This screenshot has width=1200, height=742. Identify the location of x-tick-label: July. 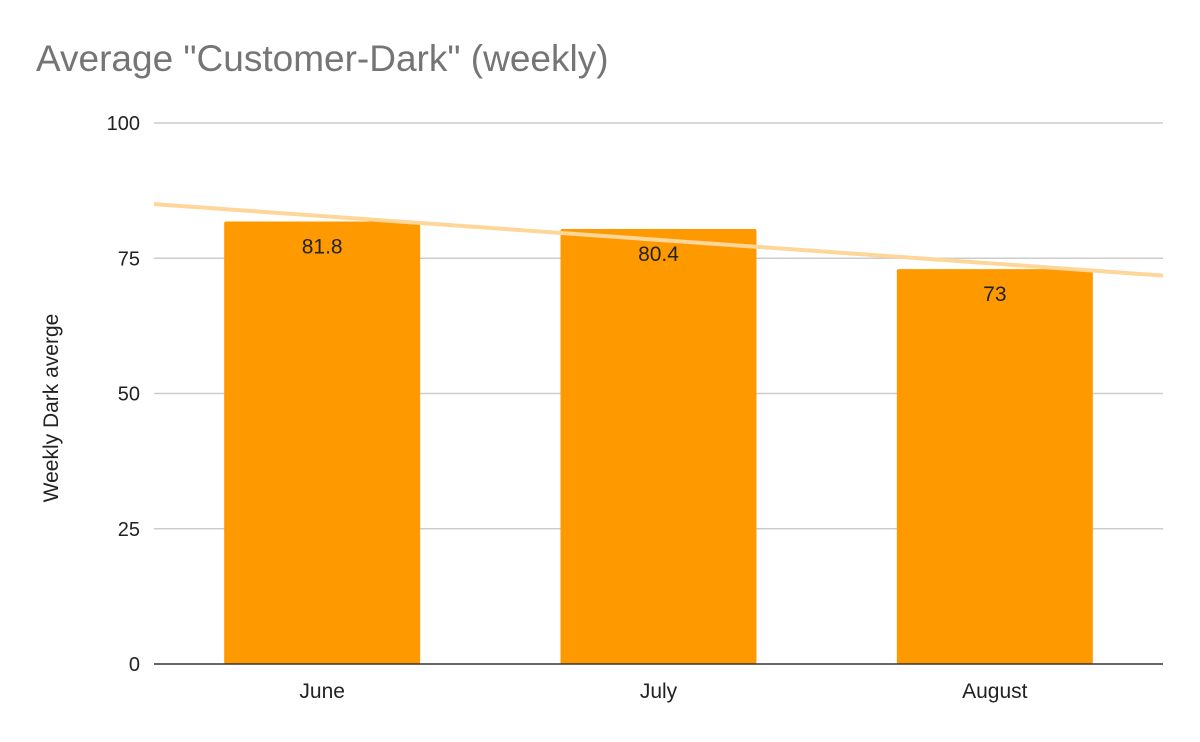
(659, 691).